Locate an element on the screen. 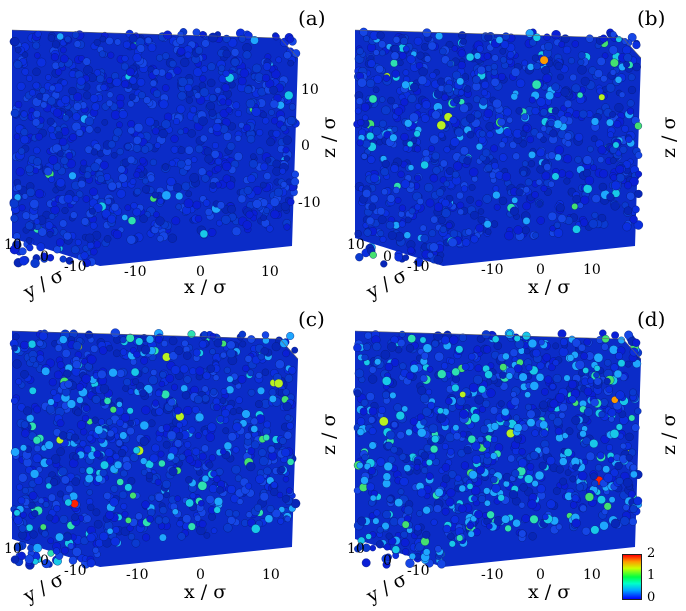 The height and width of the screenshot is (611, 686). x-tick-pos-b: 10 is located at coordinates (592, 270).